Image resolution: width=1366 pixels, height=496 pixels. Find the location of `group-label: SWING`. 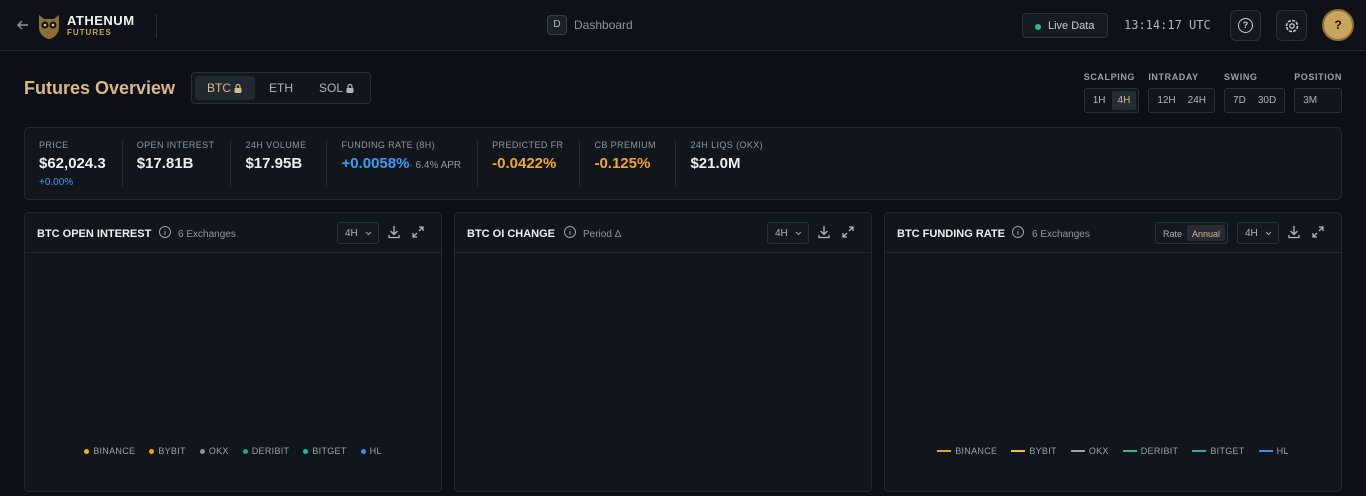

group-label: SWING is located at coordinates (1241, 77).